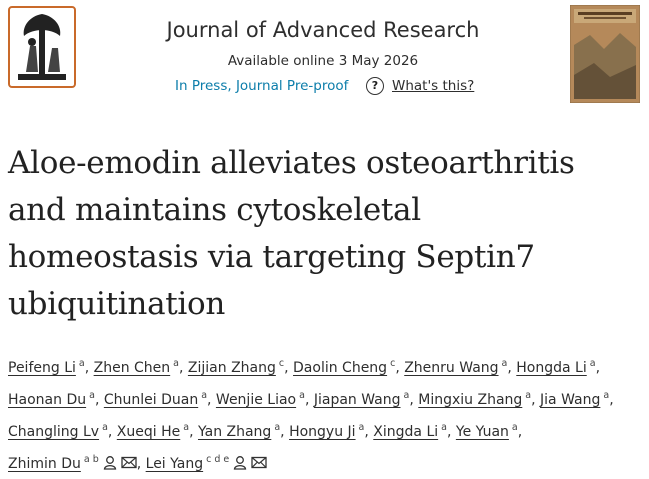  I want to click on available-date: Available online 3 May 2026, so click(323, 61).